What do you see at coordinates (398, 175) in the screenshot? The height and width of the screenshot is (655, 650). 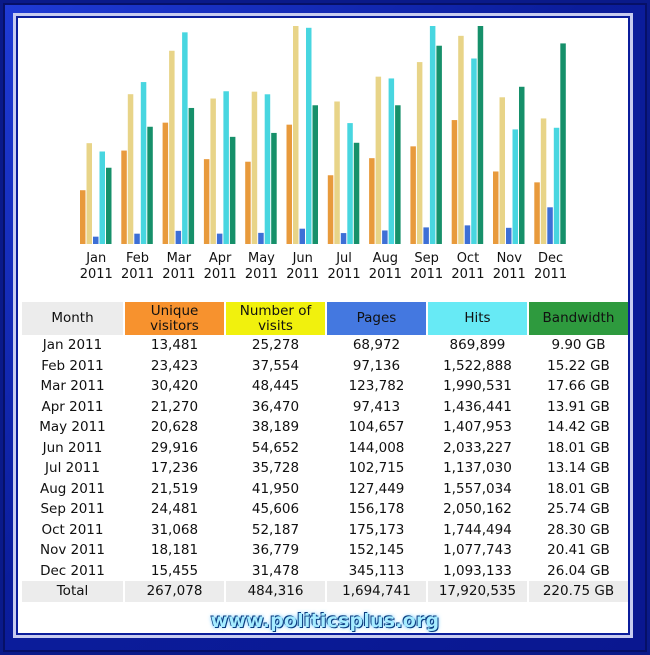 I see `bar-bandwidth-aug` at bounding box center [398, 175].